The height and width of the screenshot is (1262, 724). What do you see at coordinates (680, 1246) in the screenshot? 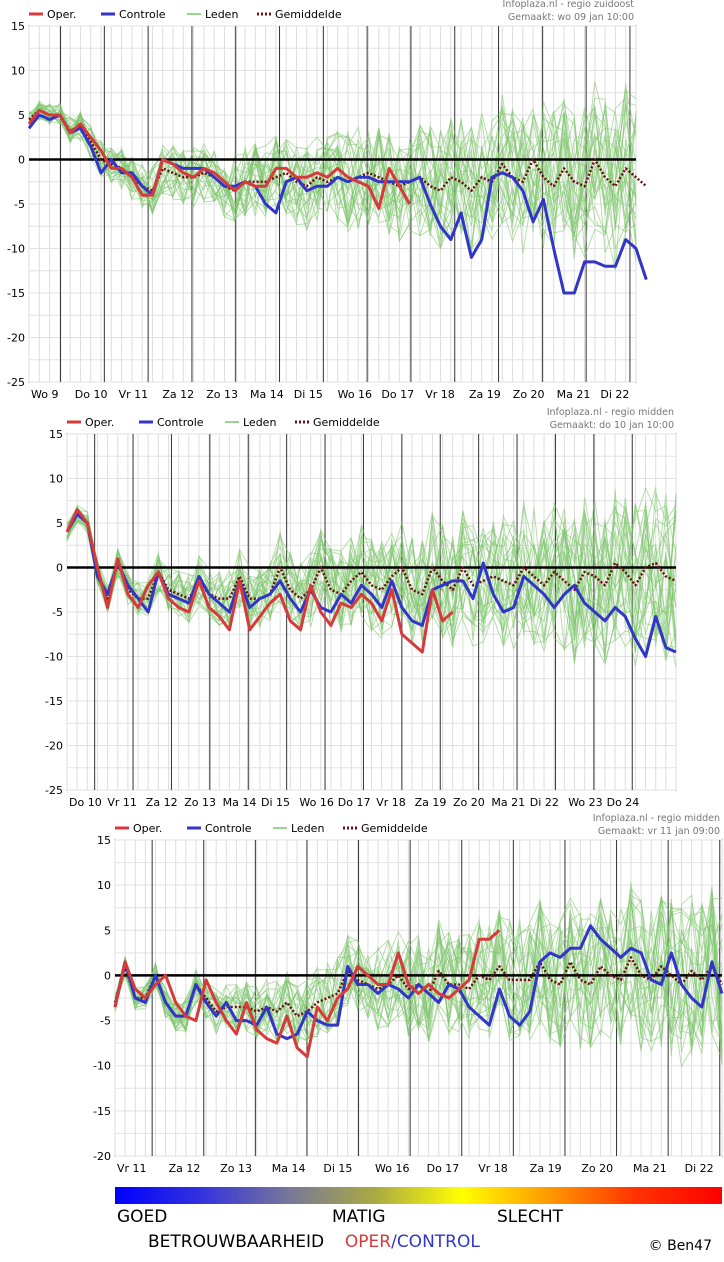
I see `copyright: © Ben47` at bounding box center [680, 1246].